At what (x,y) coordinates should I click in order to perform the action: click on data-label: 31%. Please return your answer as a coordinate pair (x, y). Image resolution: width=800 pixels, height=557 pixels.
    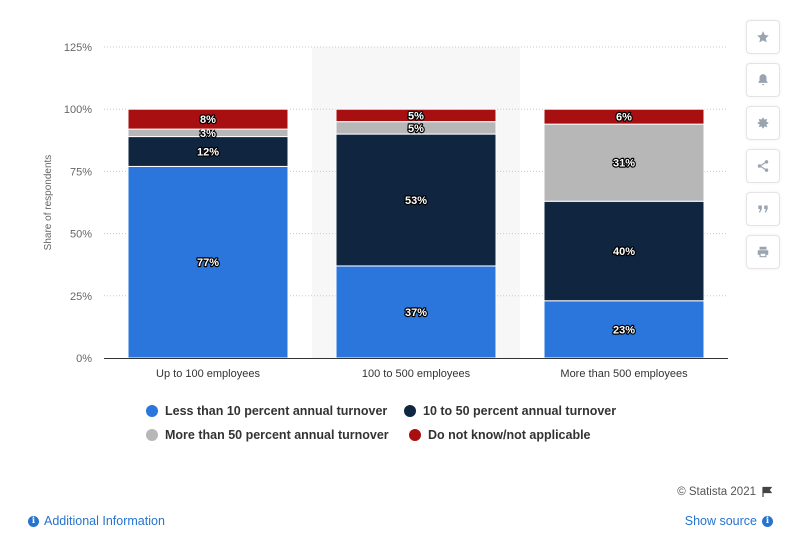
    Looking at the image, I should click on (624, 164).